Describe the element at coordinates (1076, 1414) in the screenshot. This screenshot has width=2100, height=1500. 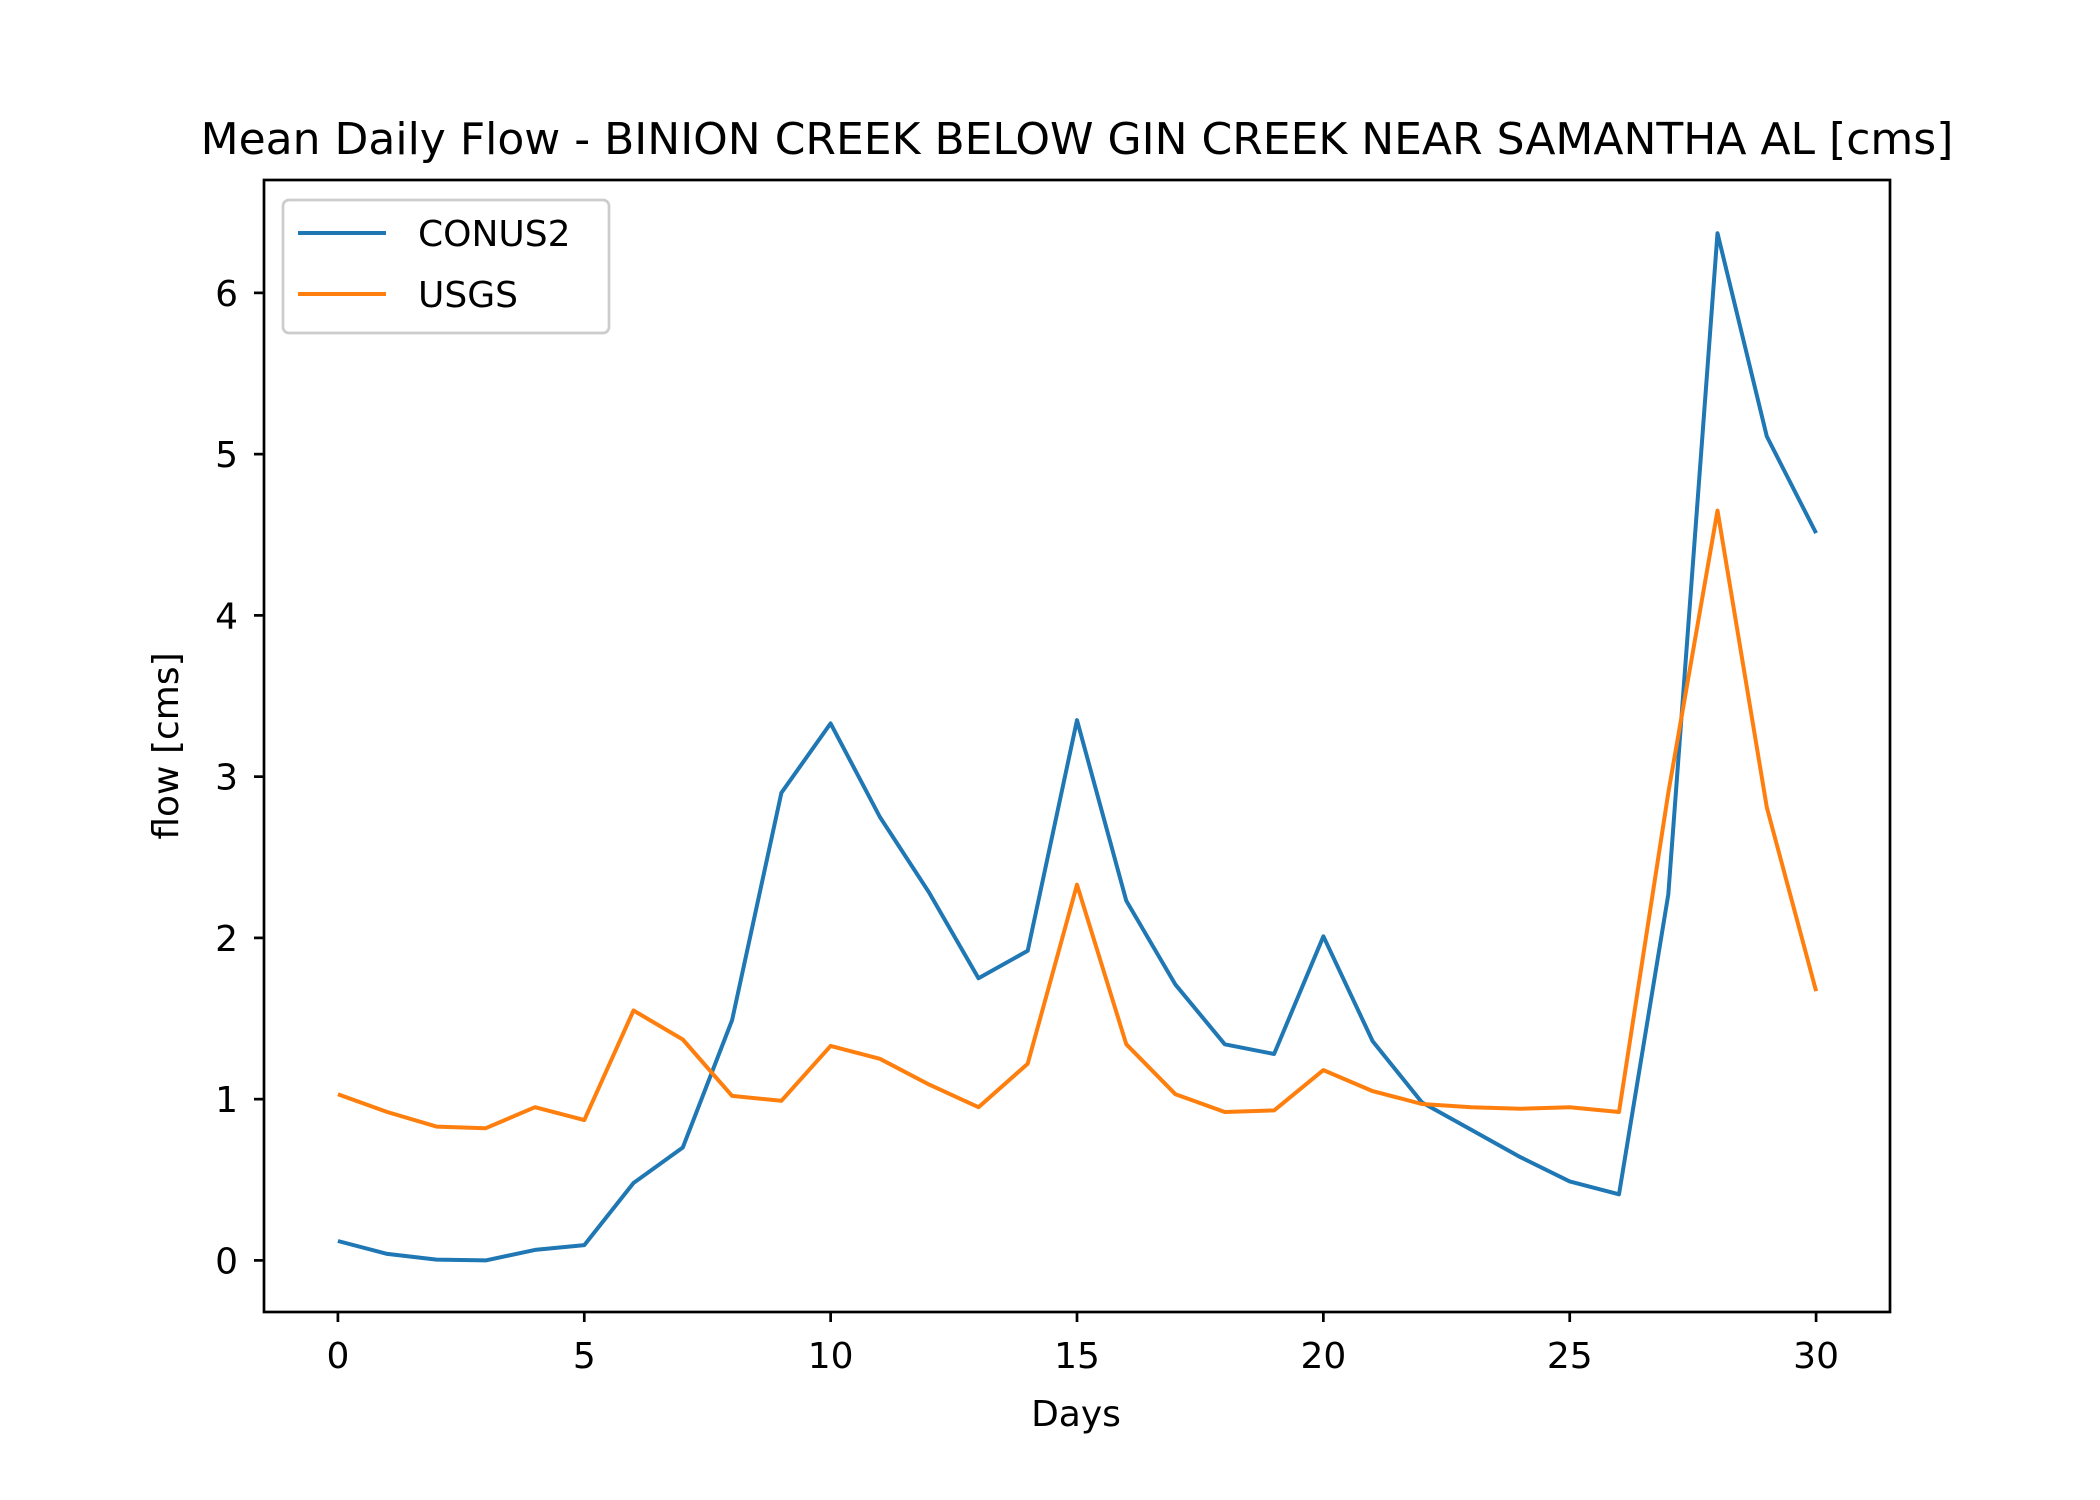
I see `x-axis-title: Days` at that location.